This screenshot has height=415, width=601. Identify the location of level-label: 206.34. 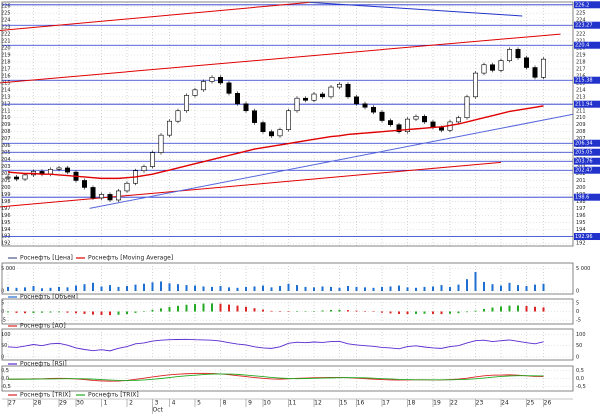
(584, 144).